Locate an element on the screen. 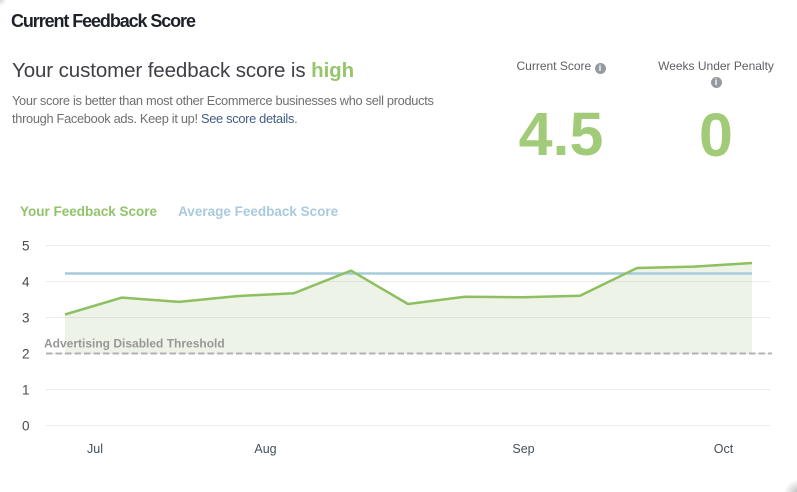 The image size is (797, 492). svg-text: 2 is located at coordinates (26, 354).